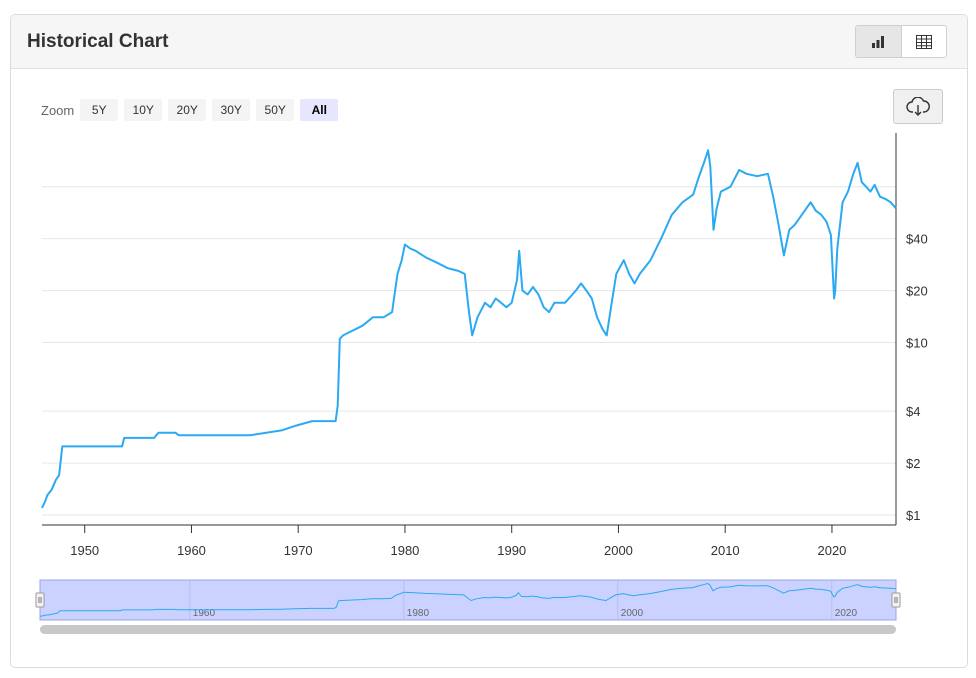  Describe the element at coordinates (917, 291) in the screenshot. I see `y-tick-label: $20` at that location.